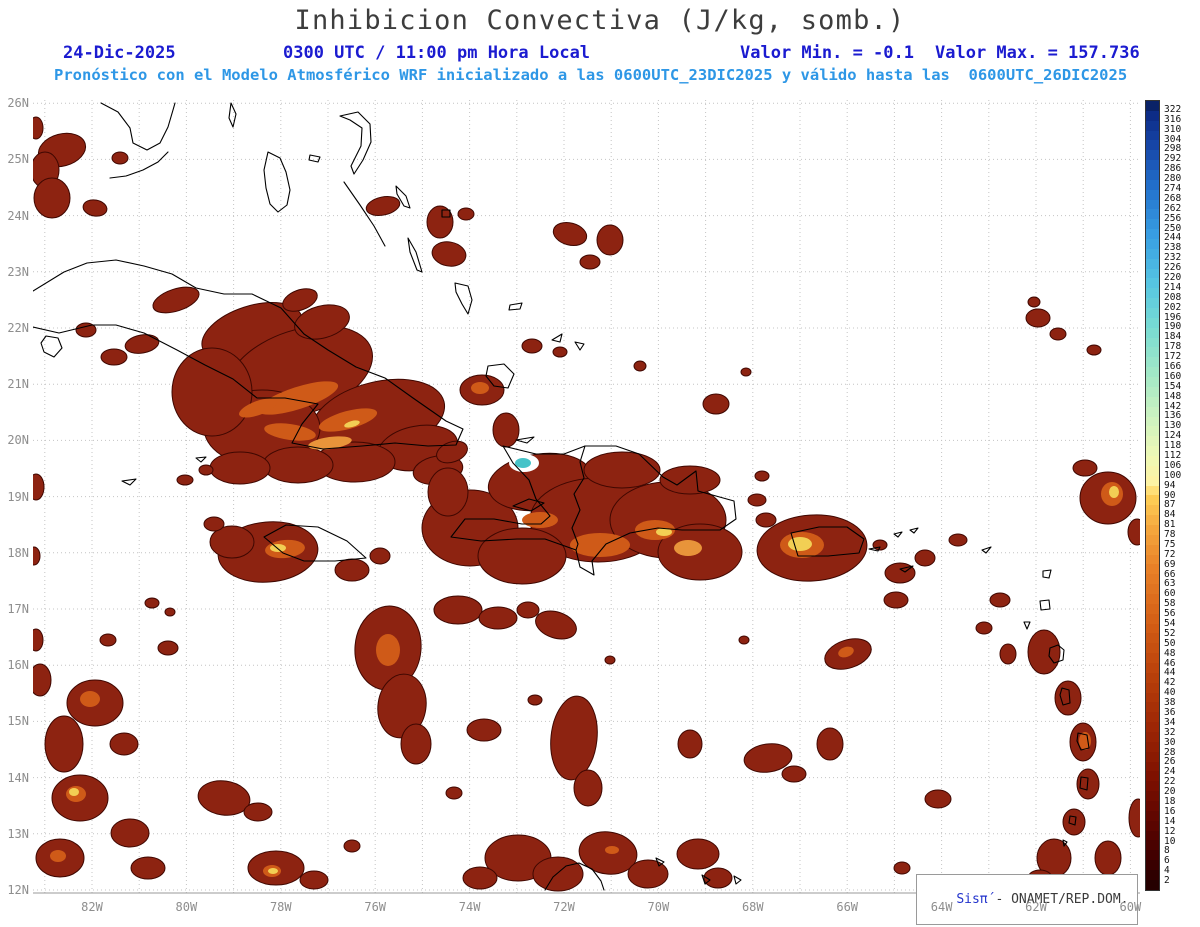 The image size is (1200, 927). What do you see at coordinates (1167, 871) in the screenshot?
I see `colorbar-label: 4` at bounding box center [1167, 871].